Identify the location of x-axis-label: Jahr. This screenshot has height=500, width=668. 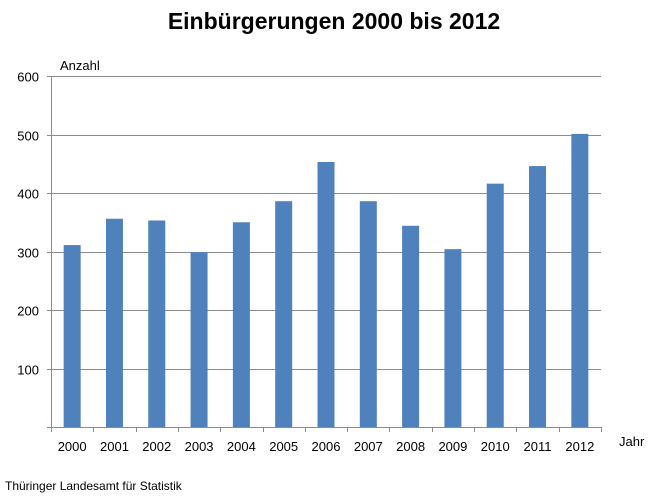
(632, 441).